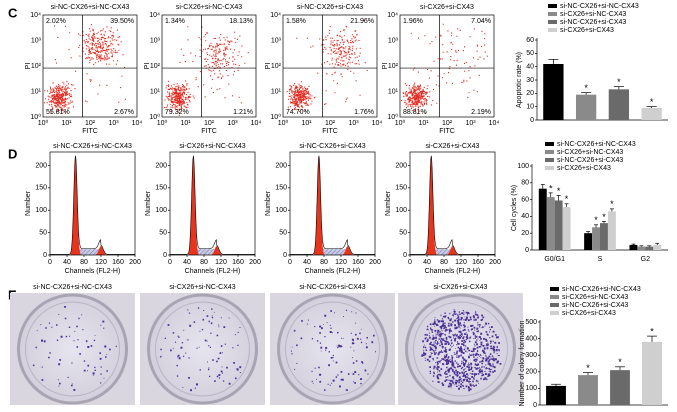  Describe the element at coordinates (401, 188) in the screenshot. I see `y-tick-label: 150` at that location.